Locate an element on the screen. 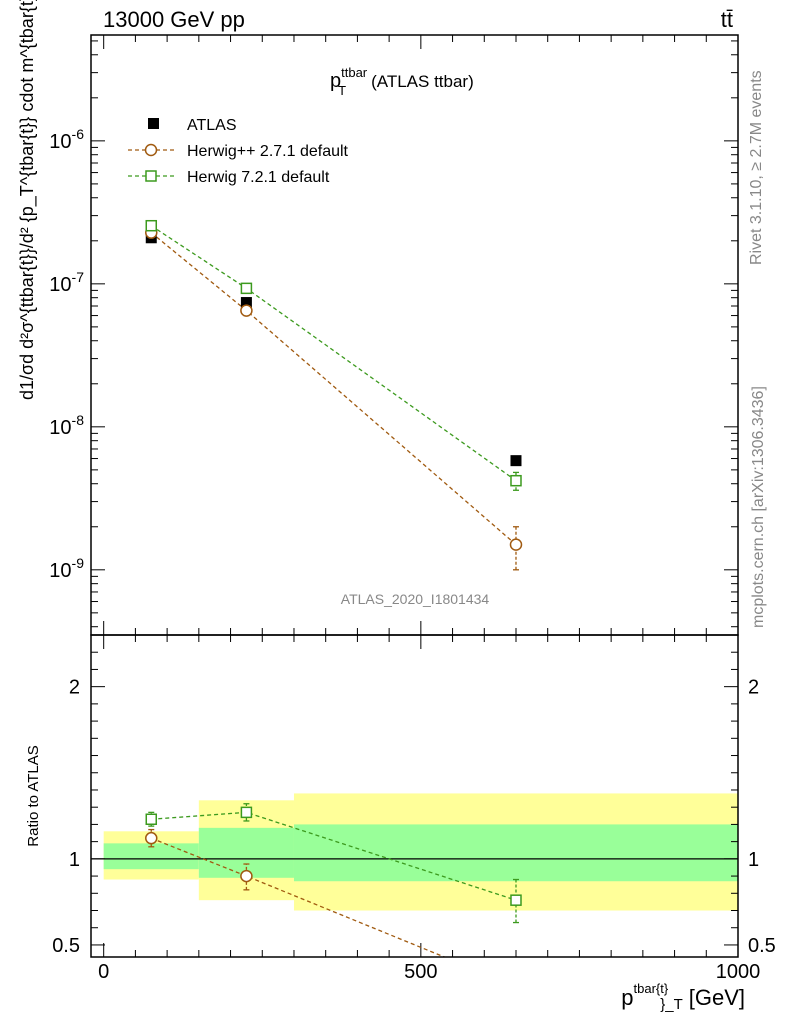  main-ytick-label-exp: -8 is located at coordinates (78, 420).